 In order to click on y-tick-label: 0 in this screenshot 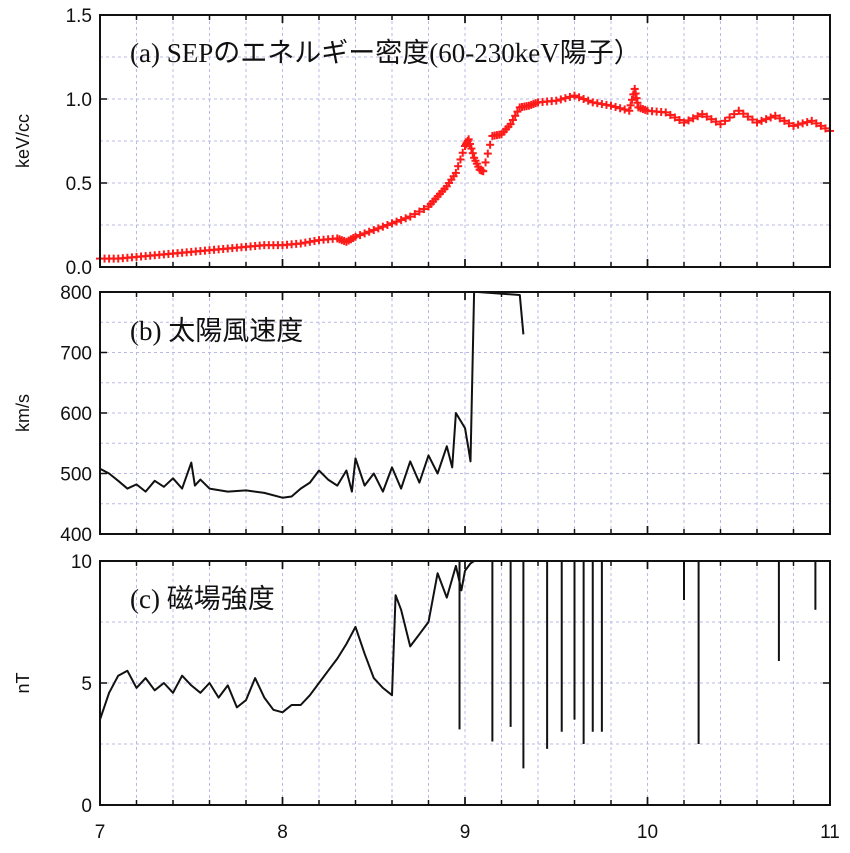, I will do `click(86, 806)`.